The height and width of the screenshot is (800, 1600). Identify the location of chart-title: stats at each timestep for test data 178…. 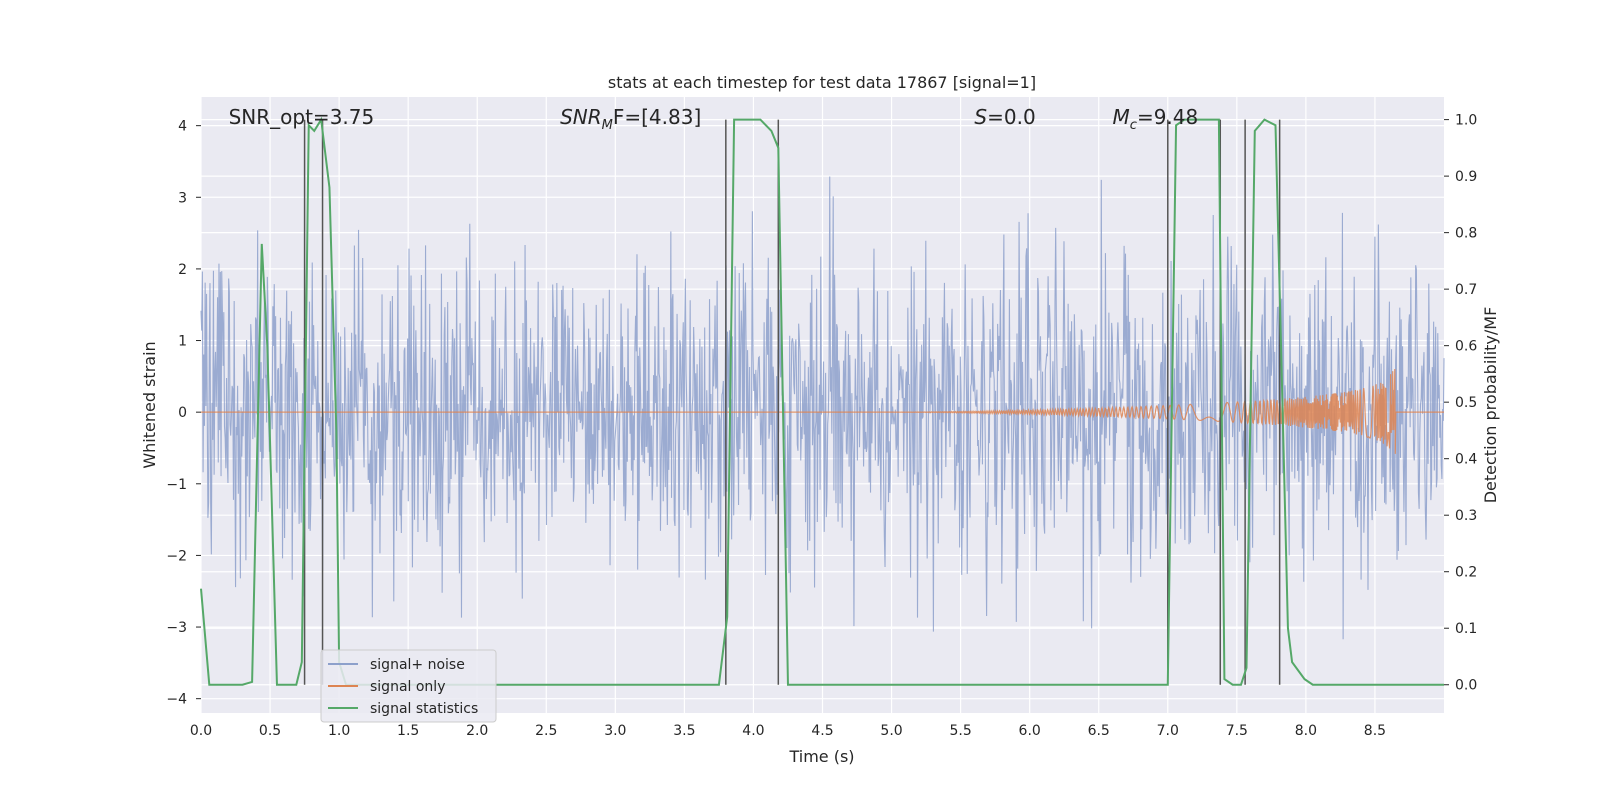
(822, 82).